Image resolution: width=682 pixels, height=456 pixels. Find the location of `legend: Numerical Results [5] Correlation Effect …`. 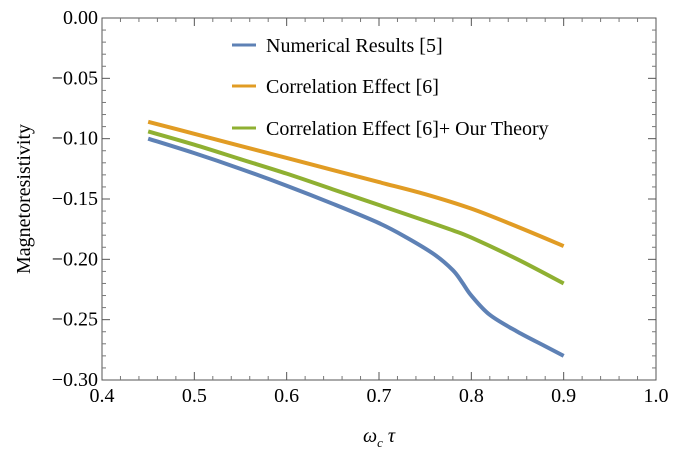

legend: Numerical Results [5] Correlation Effect … is located at coordinates (390, 87).